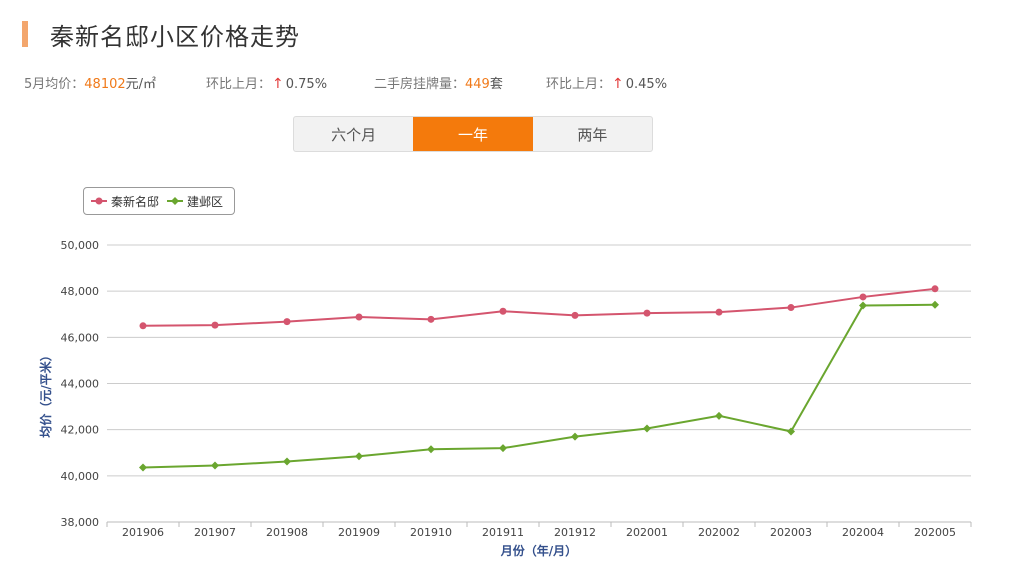 Image resolution: width=1015 pixels, height=587 pixels. Describe the element at coordinates (503, 532) in the screenshot. I see `x-tick-label: 201911` at that location.